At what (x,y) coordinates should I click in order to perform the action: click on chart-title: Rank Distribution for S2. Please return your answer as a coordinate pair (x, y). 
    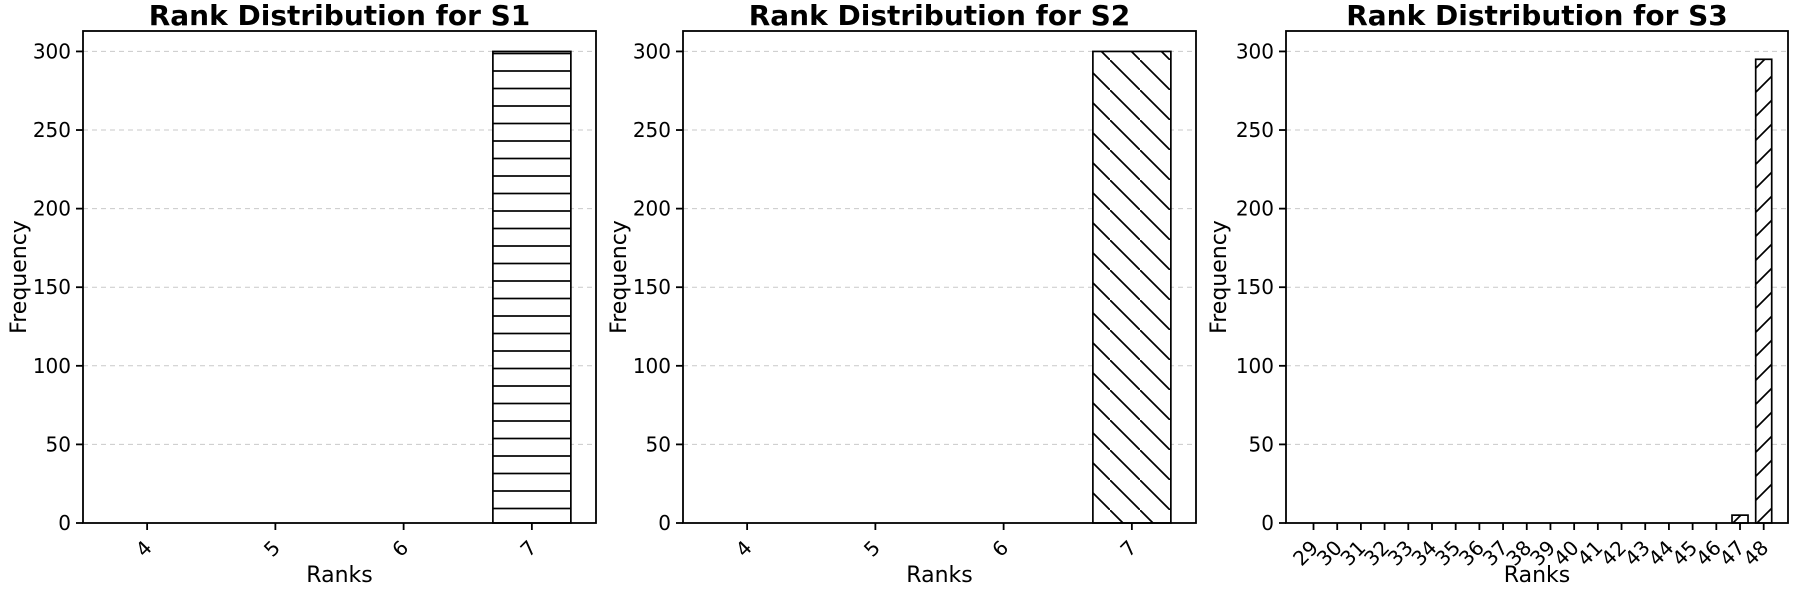
    Looking at the image, I should click on (940, 16).